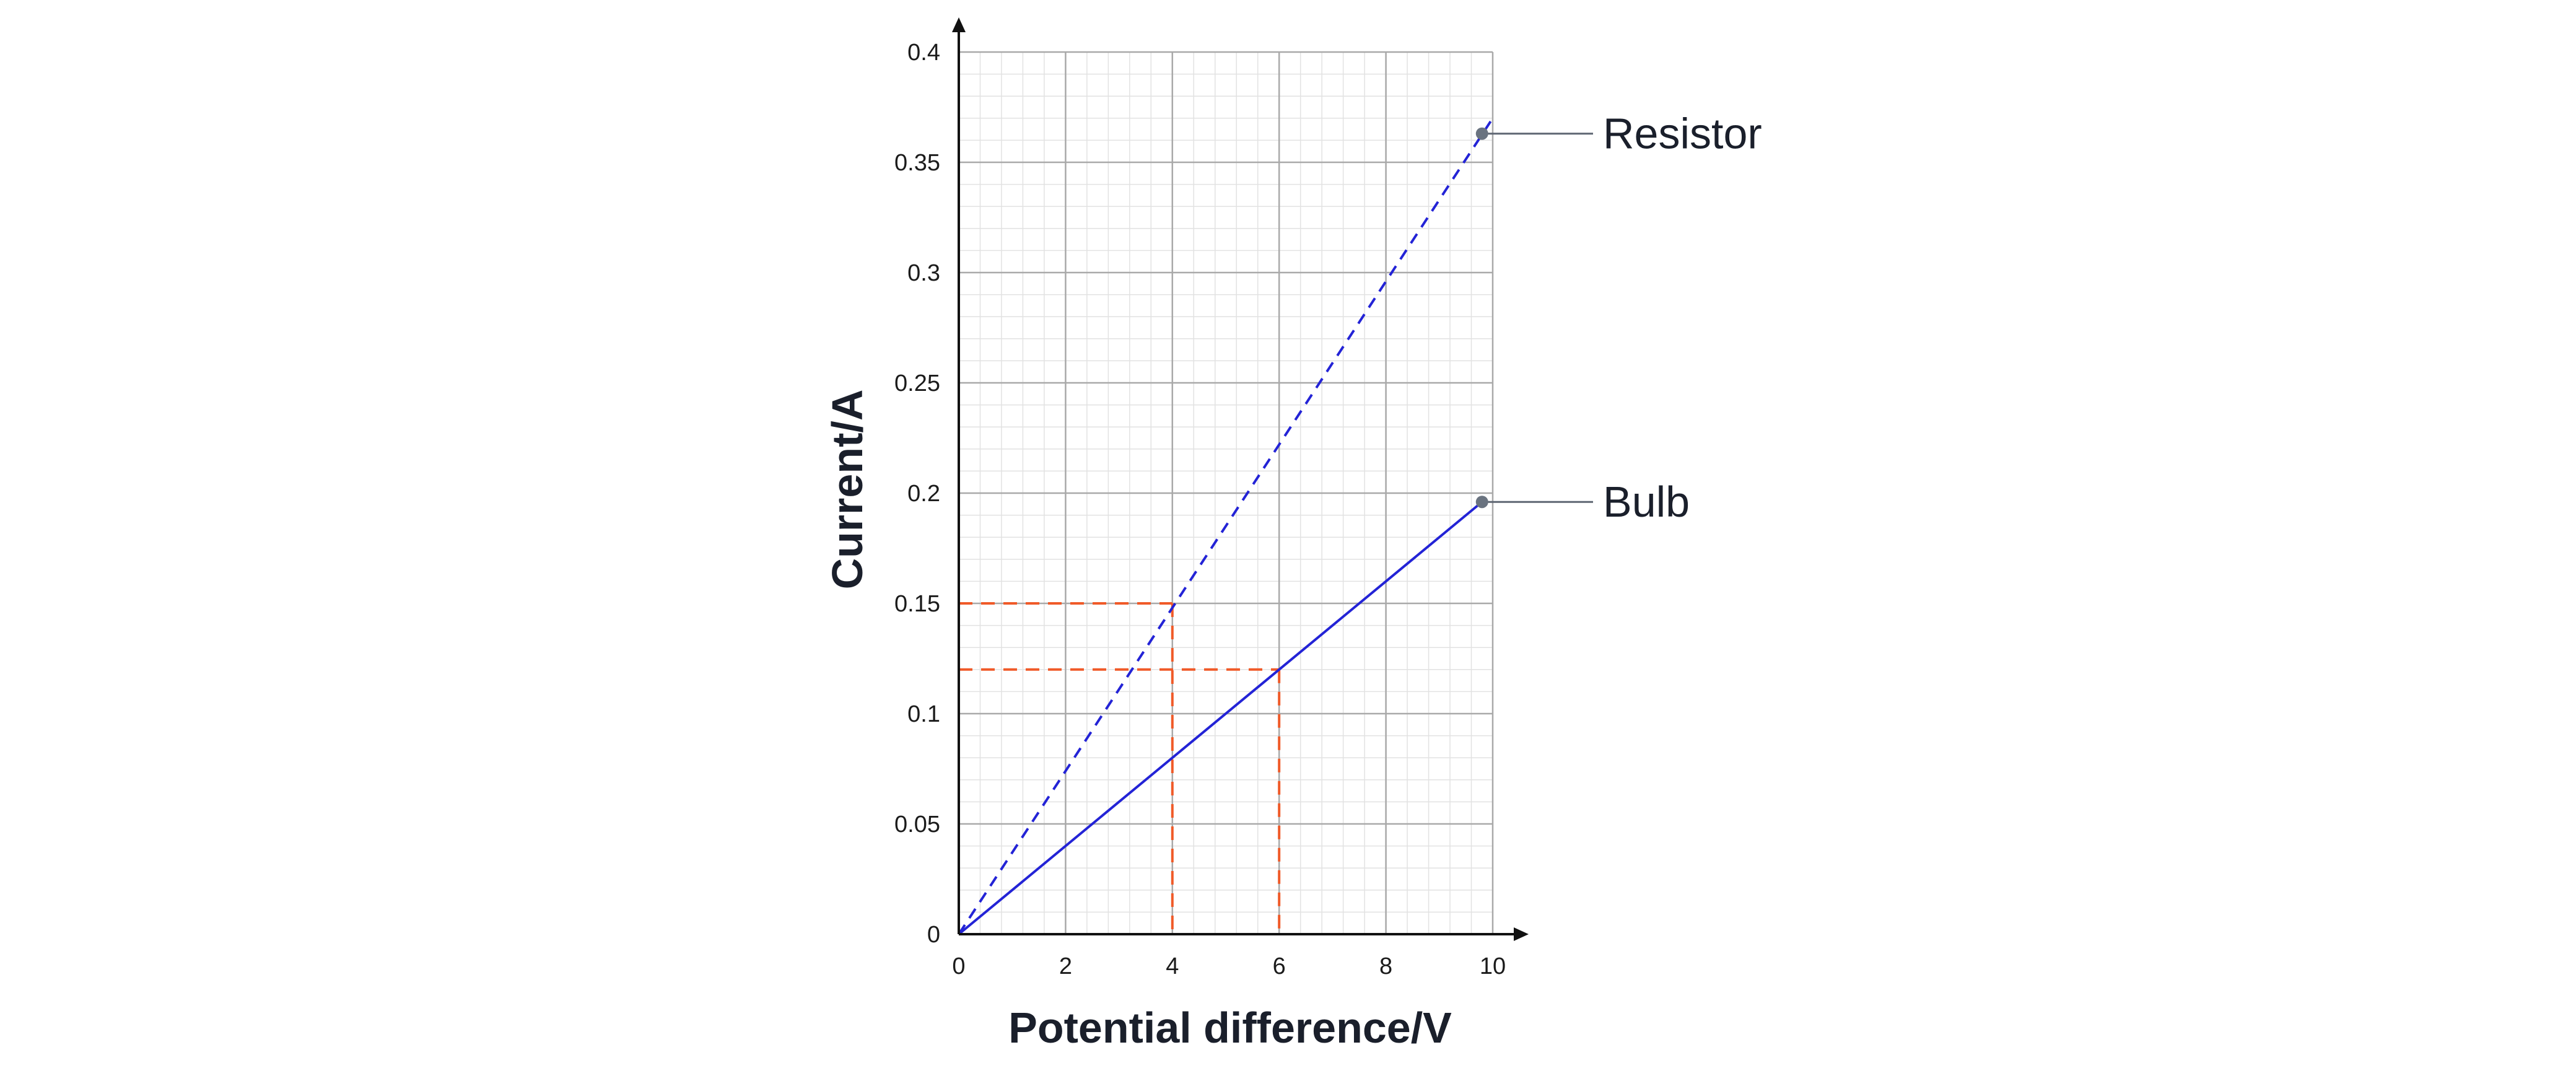 Image resolution: width=2576 pixels, height=1068 pixels. Describe the element at coordinates (1120, 768) in the screenshot. I see `reading-guides` at that location.